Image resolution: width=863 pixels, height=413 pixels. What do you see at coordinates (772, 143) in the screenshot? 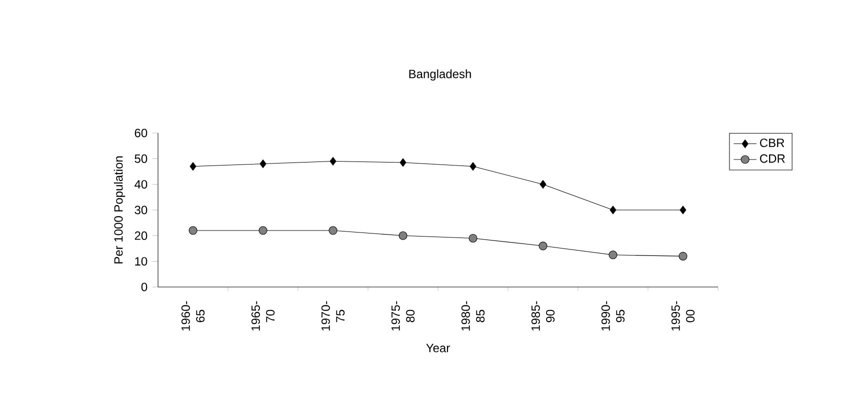
I see `legend-label: CBR` at bounding box center [772, 143].